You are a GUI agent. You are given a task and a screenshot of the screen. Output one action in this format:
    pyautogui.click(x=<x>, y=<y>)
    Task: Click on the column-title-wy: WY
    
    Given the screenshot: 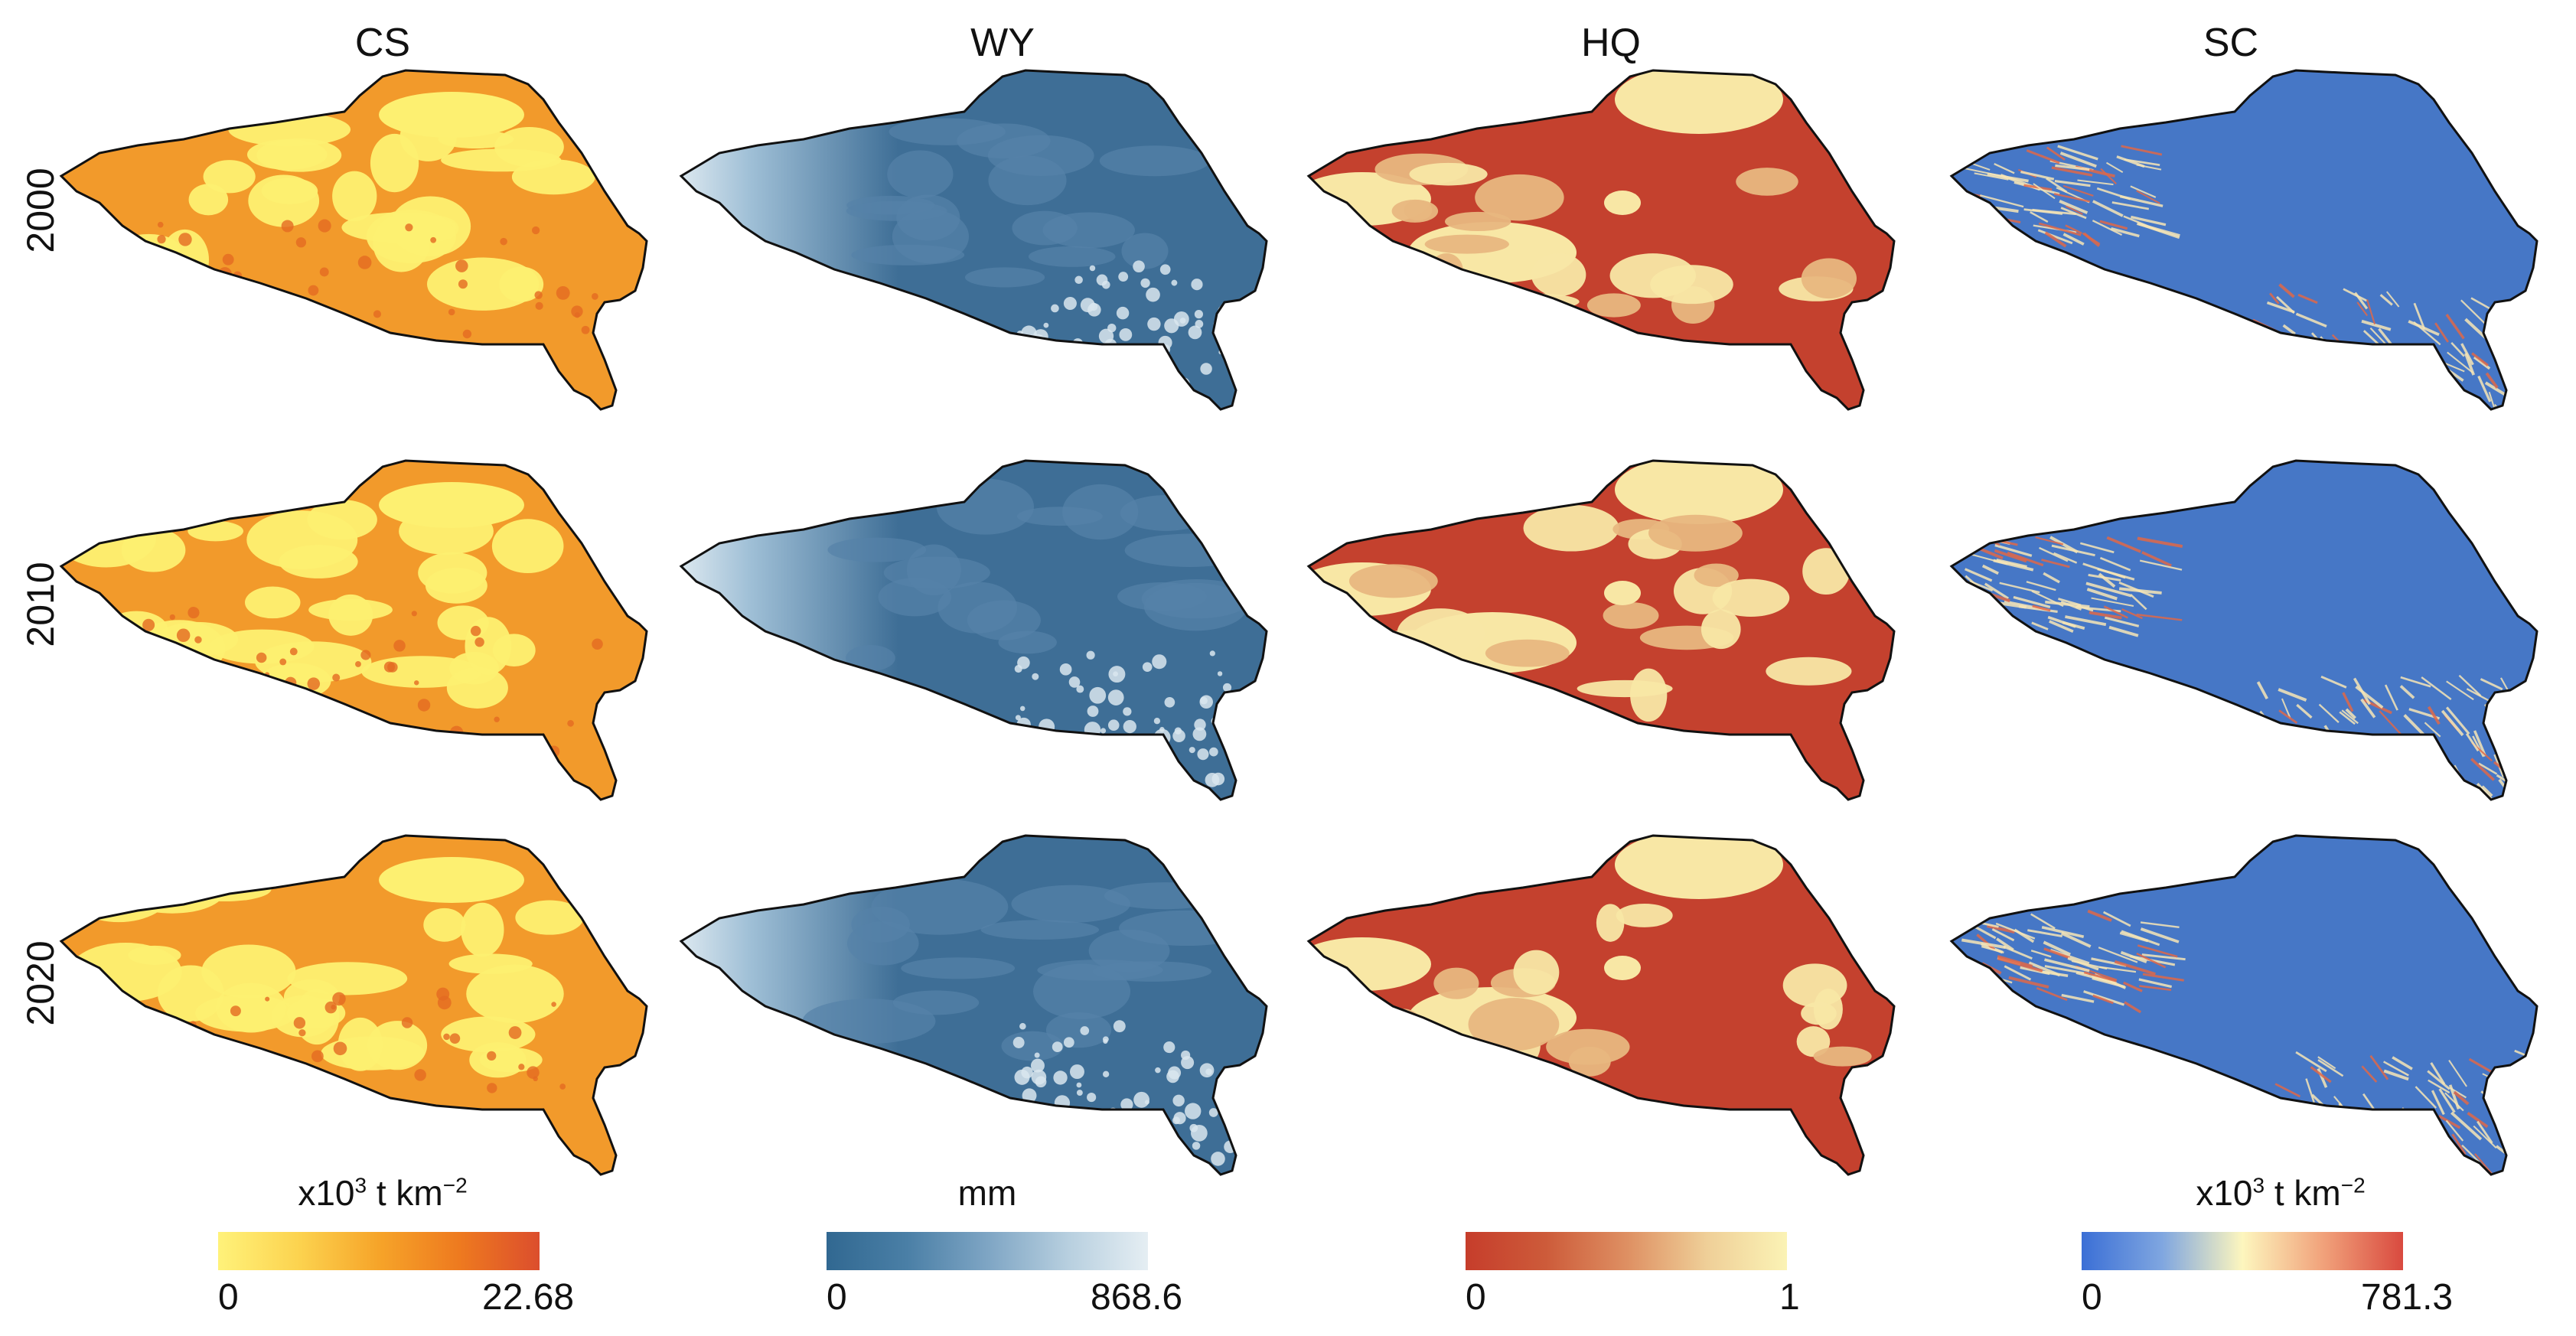 What is the action you would take?
    pyautogui.click(x=1002, y=43)
    